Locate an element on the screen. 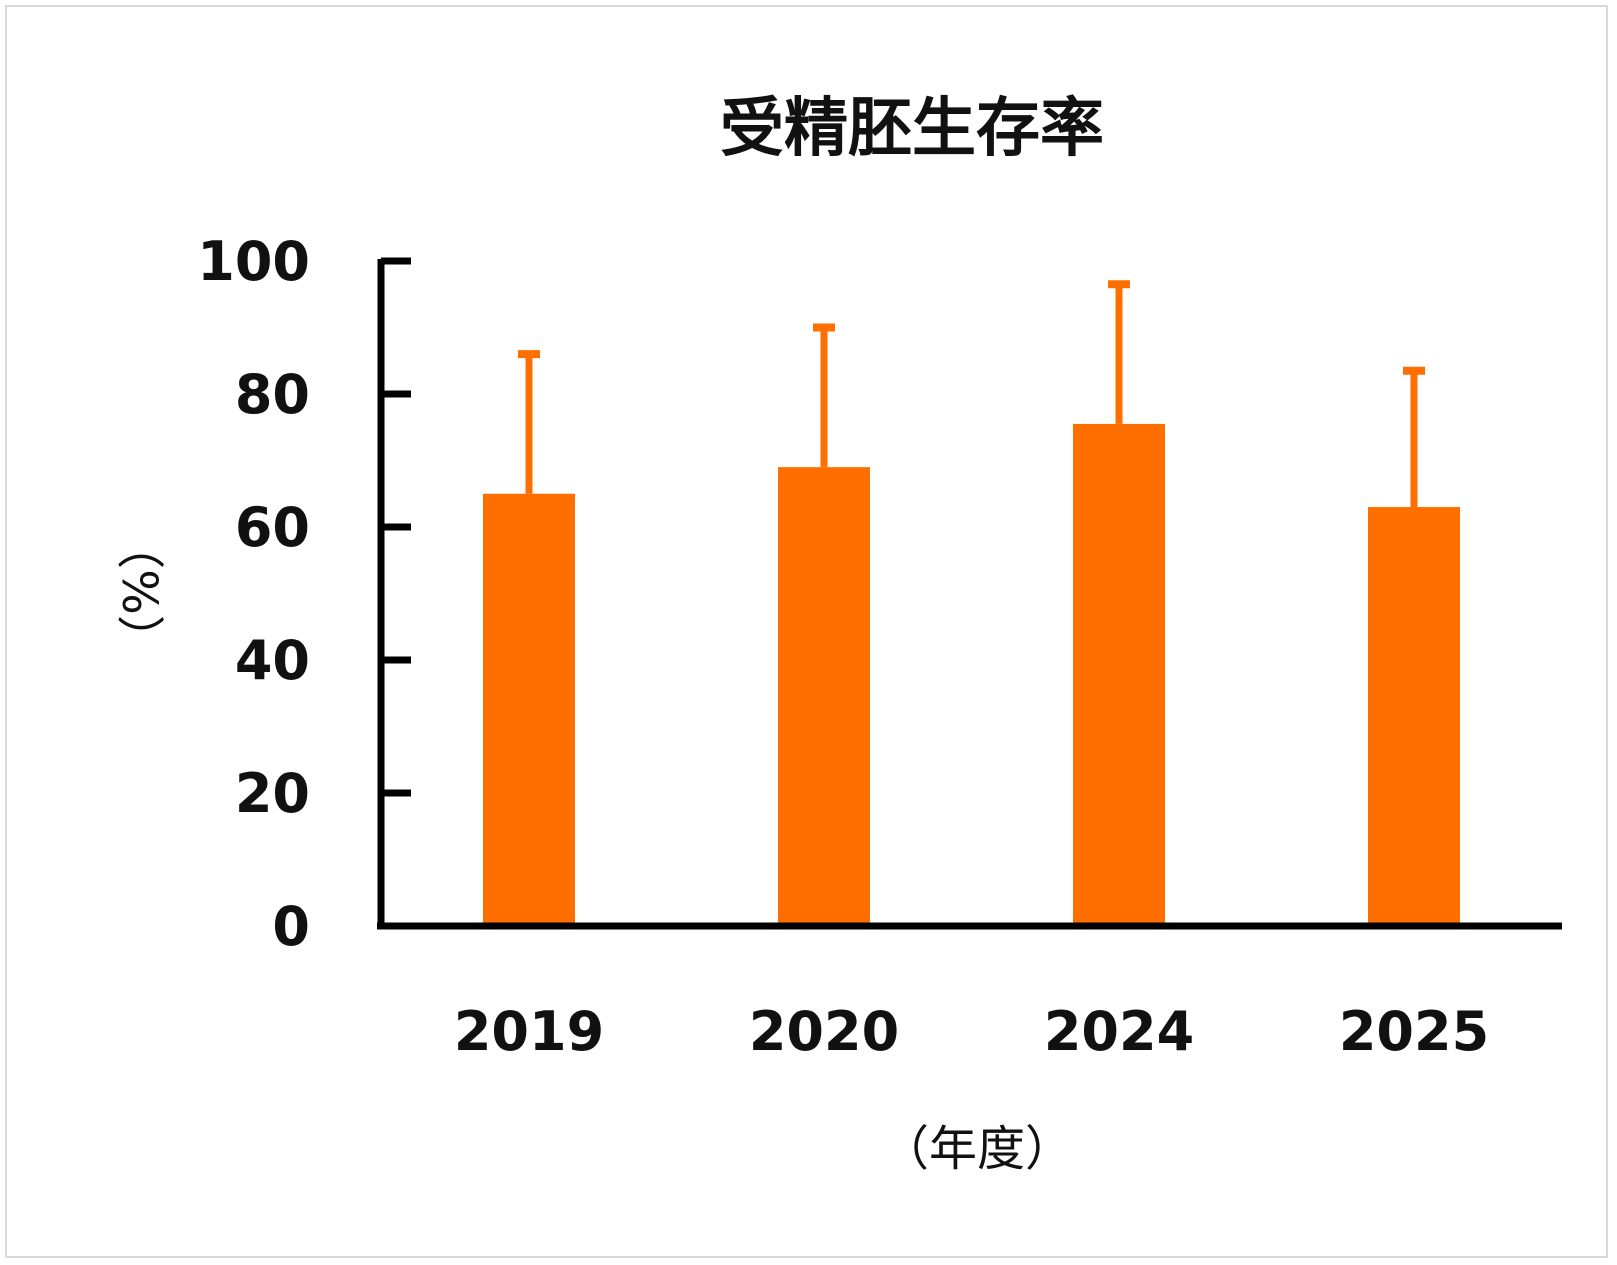 The width and height of the screenshot is (1617, 1265). y-tick-label: 60 is located at coordinates (272, 527).